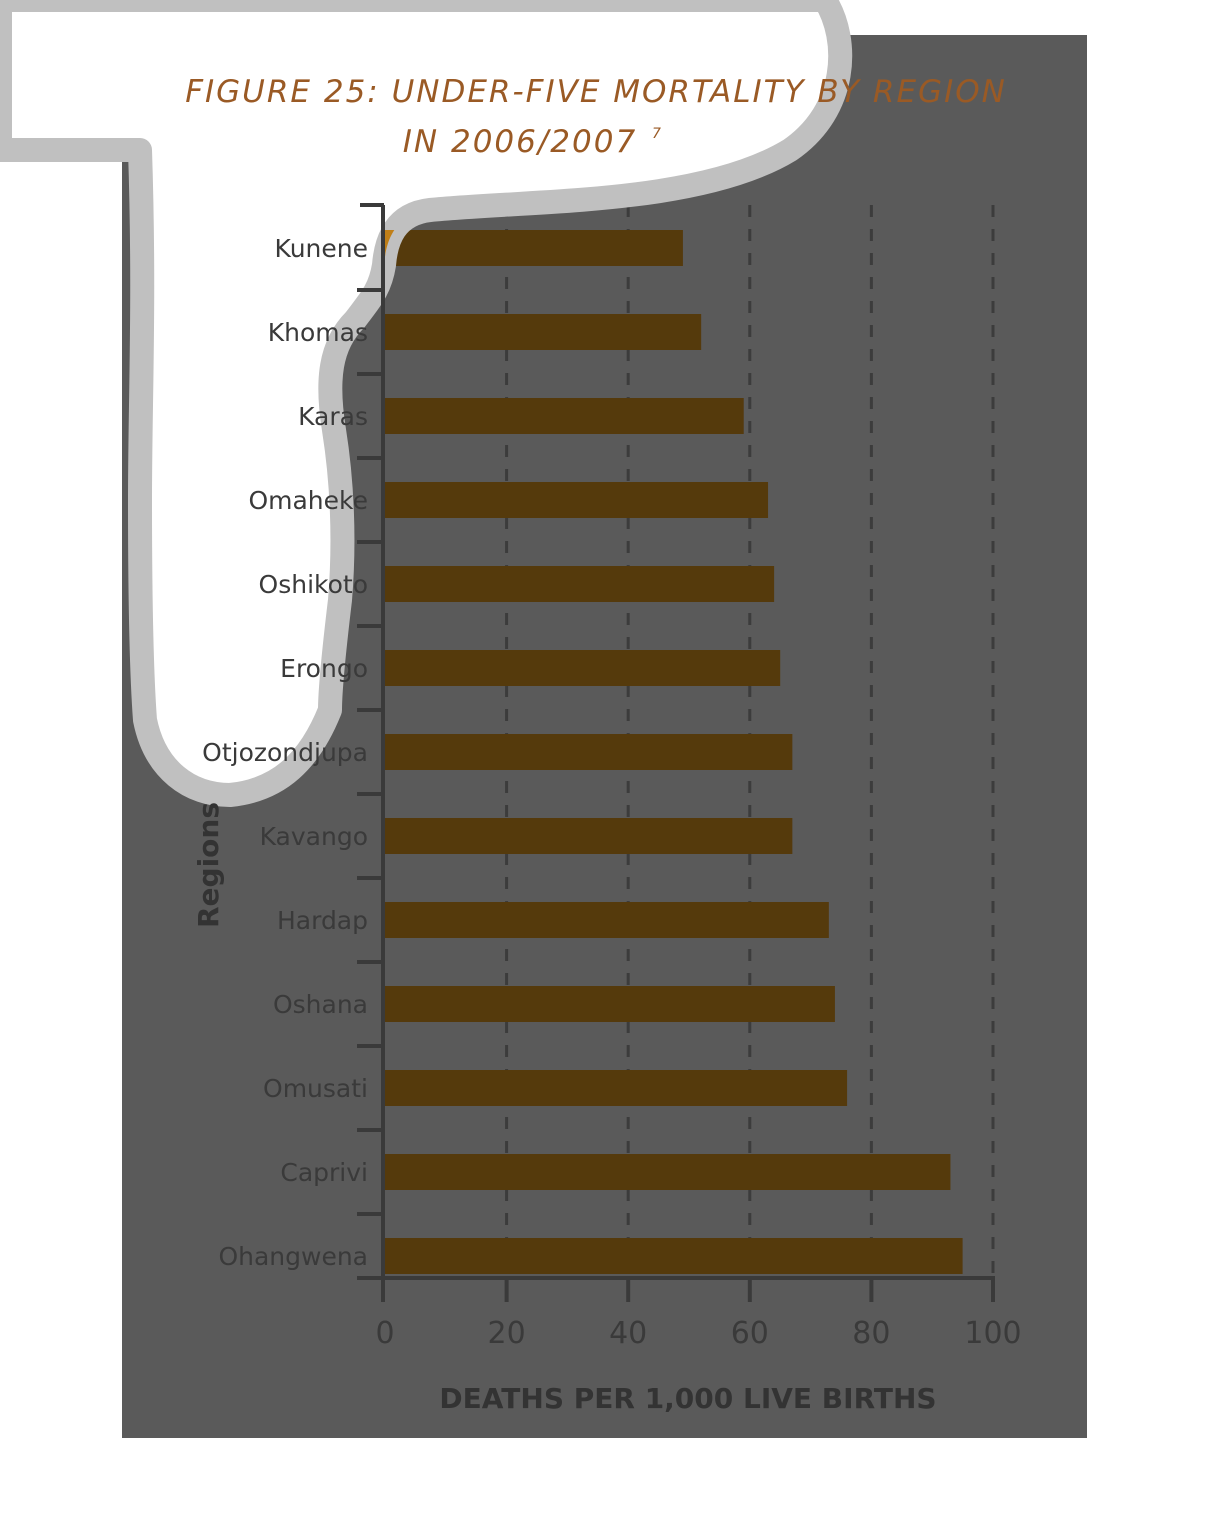 The image size is (1210, 1530). What do you see at coordinates (583, 668) in the screenshot?
I see `bar-erongo` at bounding box center [583, 668].